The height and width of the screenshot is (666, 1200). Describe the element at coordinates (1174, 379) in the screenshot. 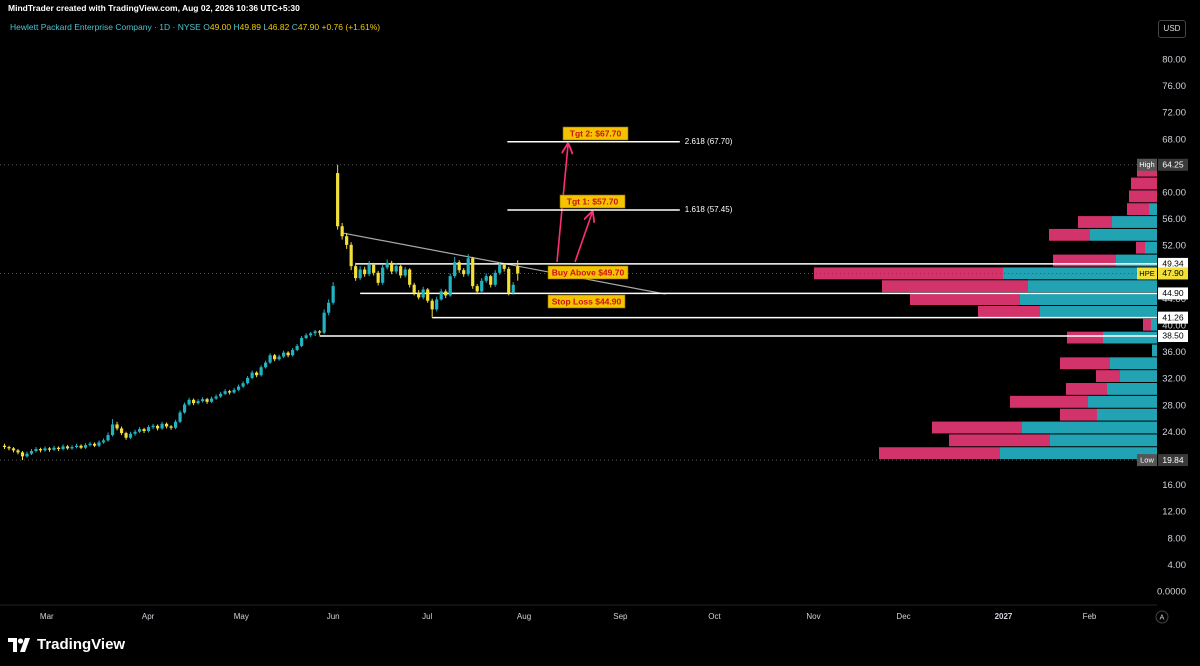

I see `y-tick-label: 32.00` at that location.